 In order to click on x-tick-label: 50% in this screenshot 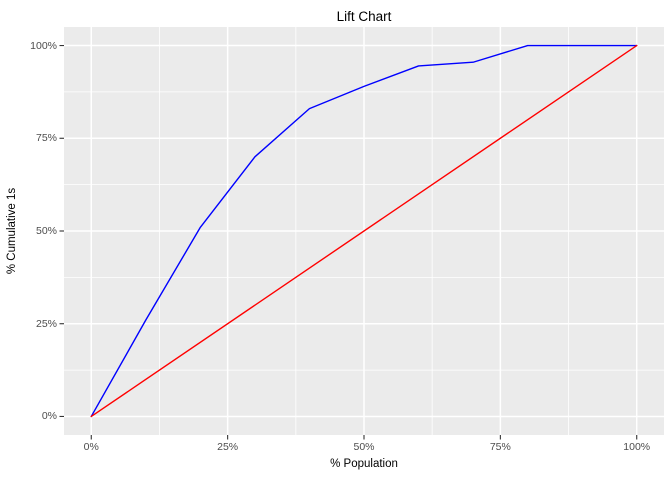, I will do `click(364, 447)`.